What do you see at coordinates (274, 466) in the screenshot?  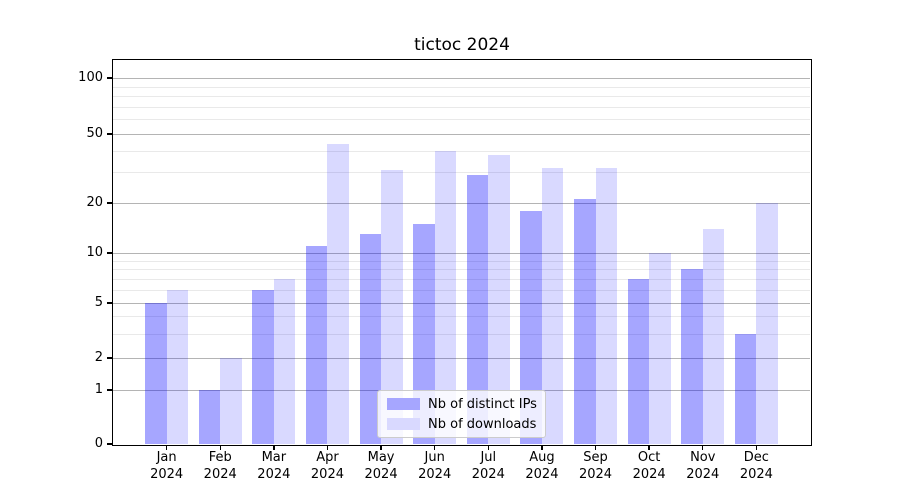 I see `x-axis-tick-label: Mar 2024` at bounding box center [274, 466].